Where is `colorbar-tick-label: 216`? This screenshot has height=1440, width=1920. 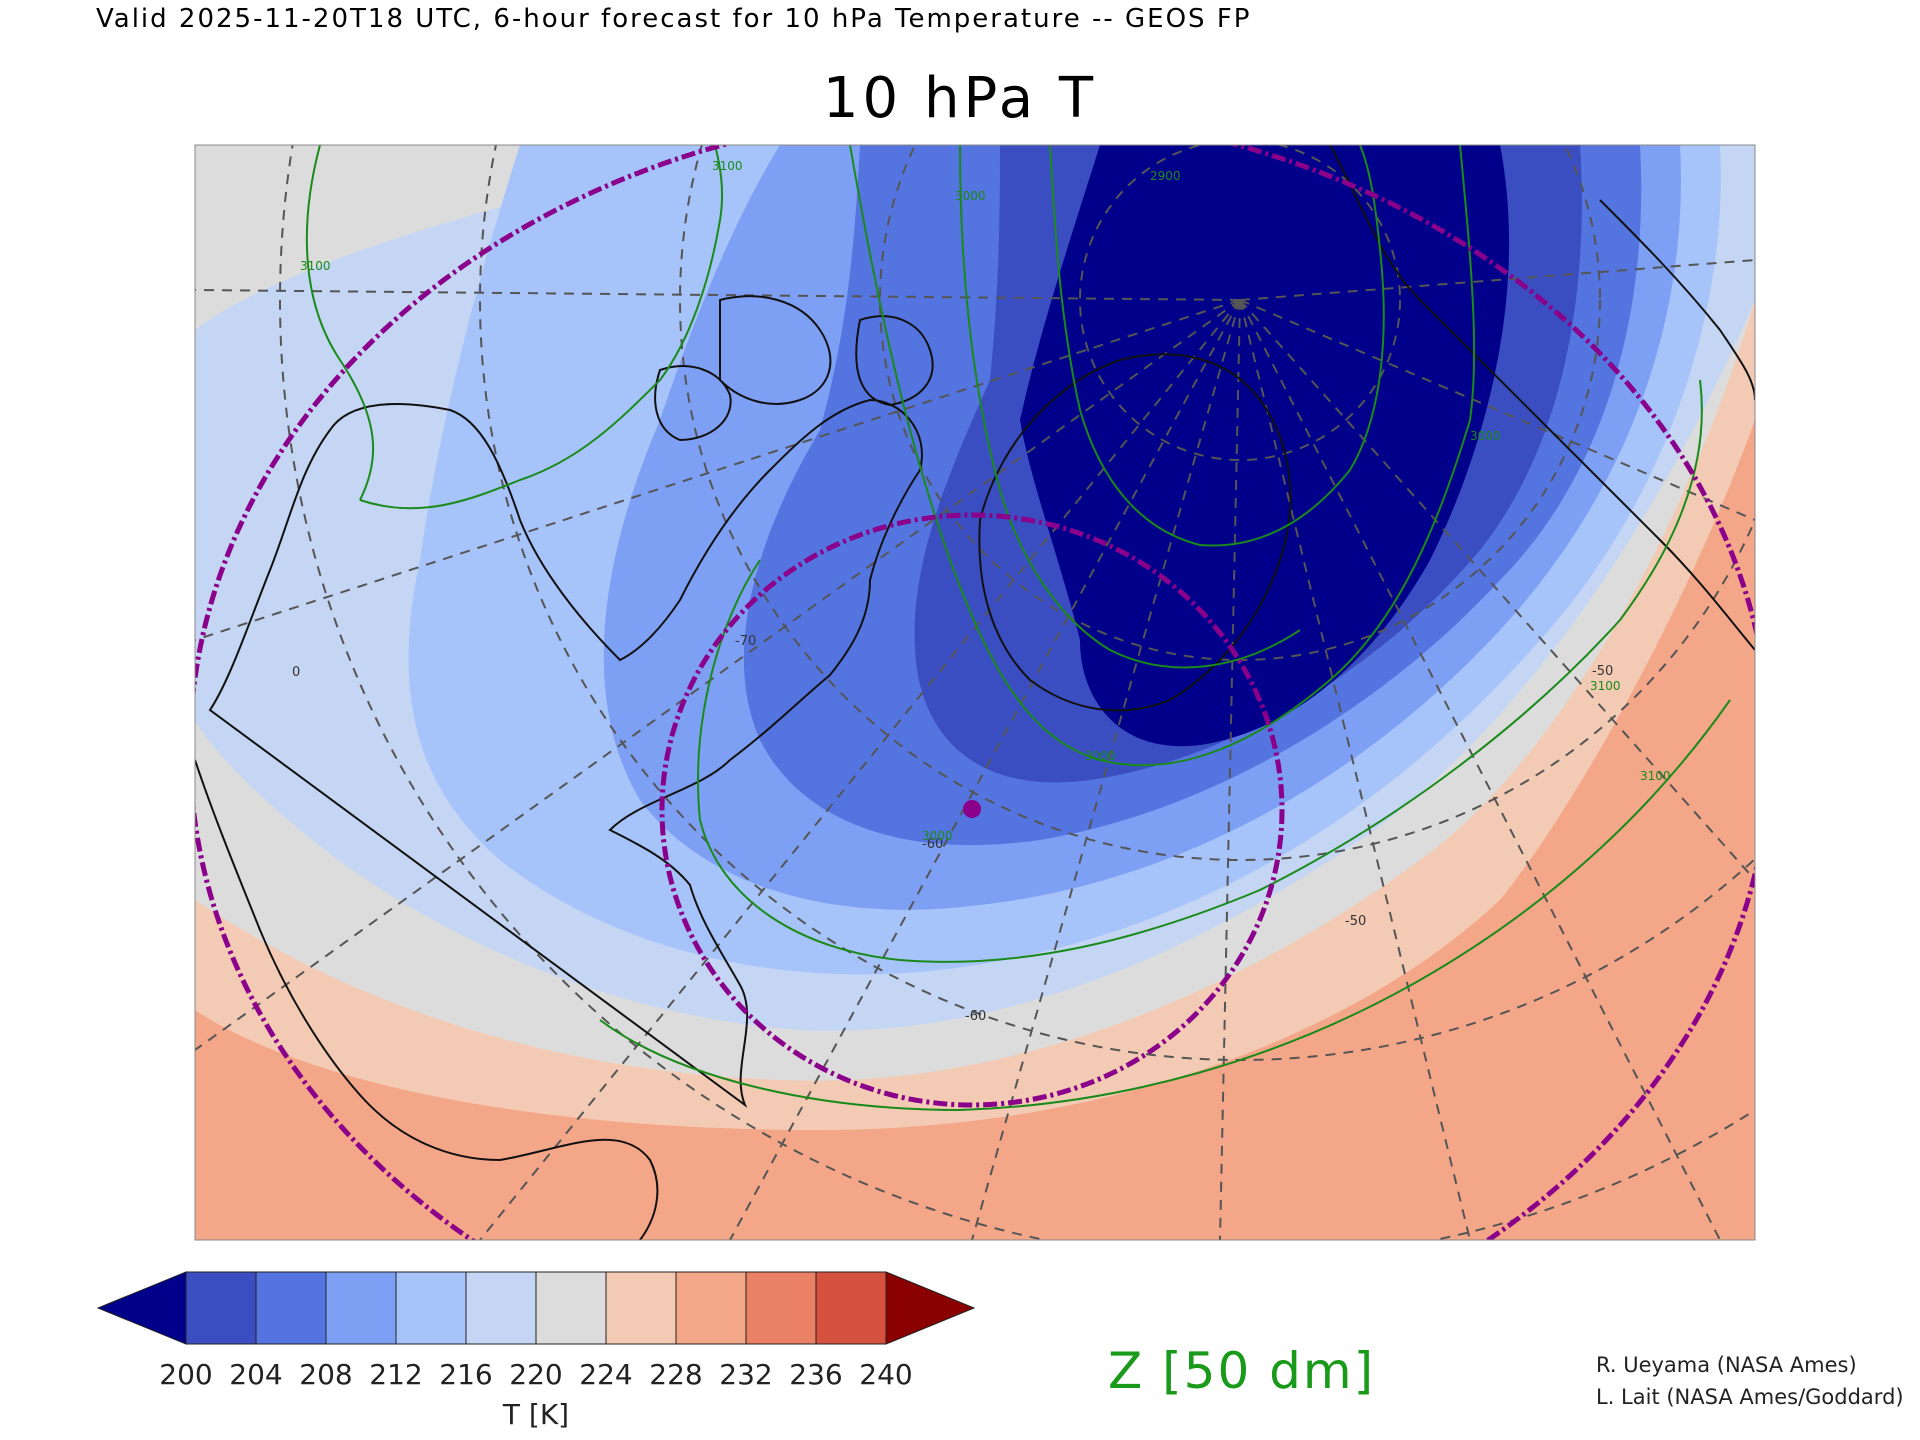
colorbar-tick-label: 216 is located at coordinates (466, 1374).